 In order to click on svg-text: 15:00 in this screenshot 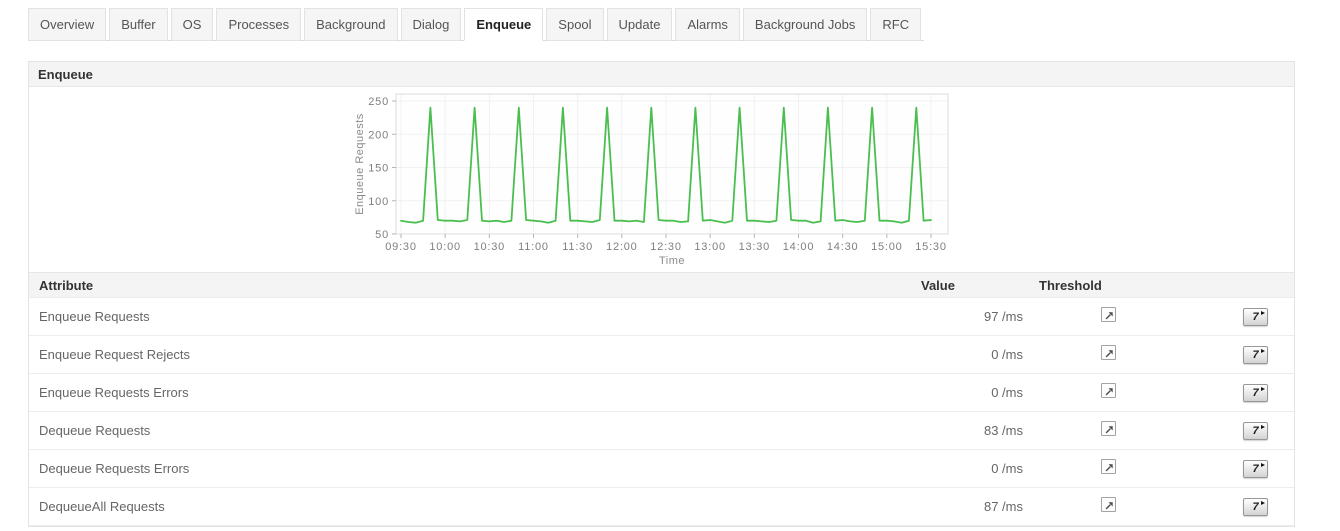, I will do `click(887, 247)`.